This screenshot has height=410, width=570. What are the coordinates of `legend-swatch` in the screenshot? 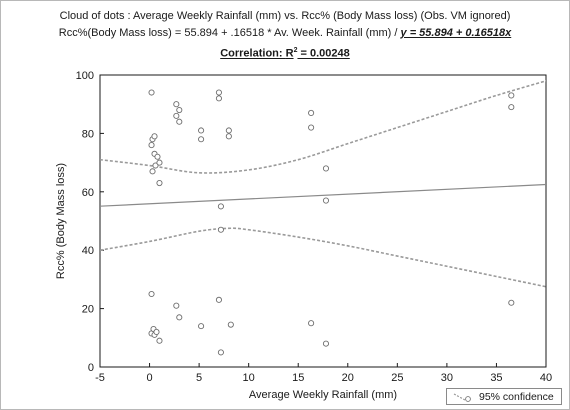 It's located at (462, 397).